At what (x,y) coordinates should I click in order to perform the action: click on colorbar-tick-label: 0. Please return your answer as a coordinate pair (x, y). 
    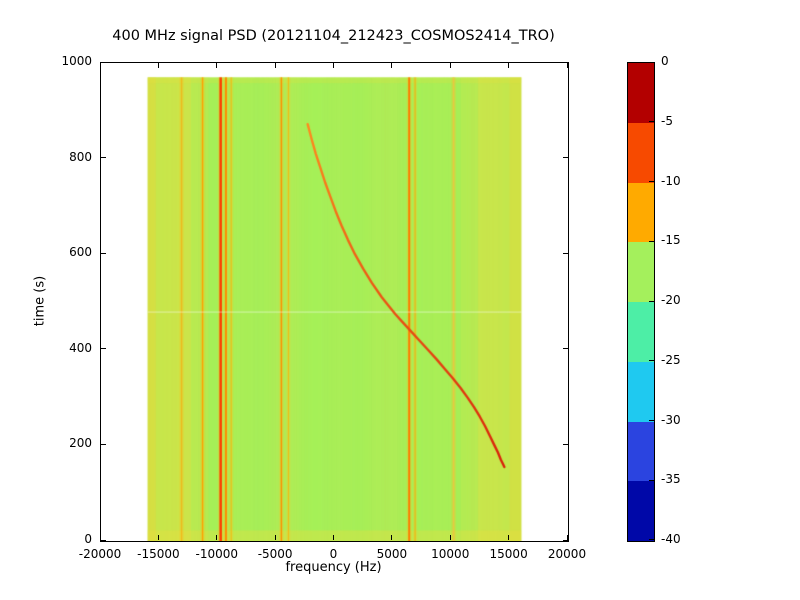
    Looking at the image, I should click on (665, 61).